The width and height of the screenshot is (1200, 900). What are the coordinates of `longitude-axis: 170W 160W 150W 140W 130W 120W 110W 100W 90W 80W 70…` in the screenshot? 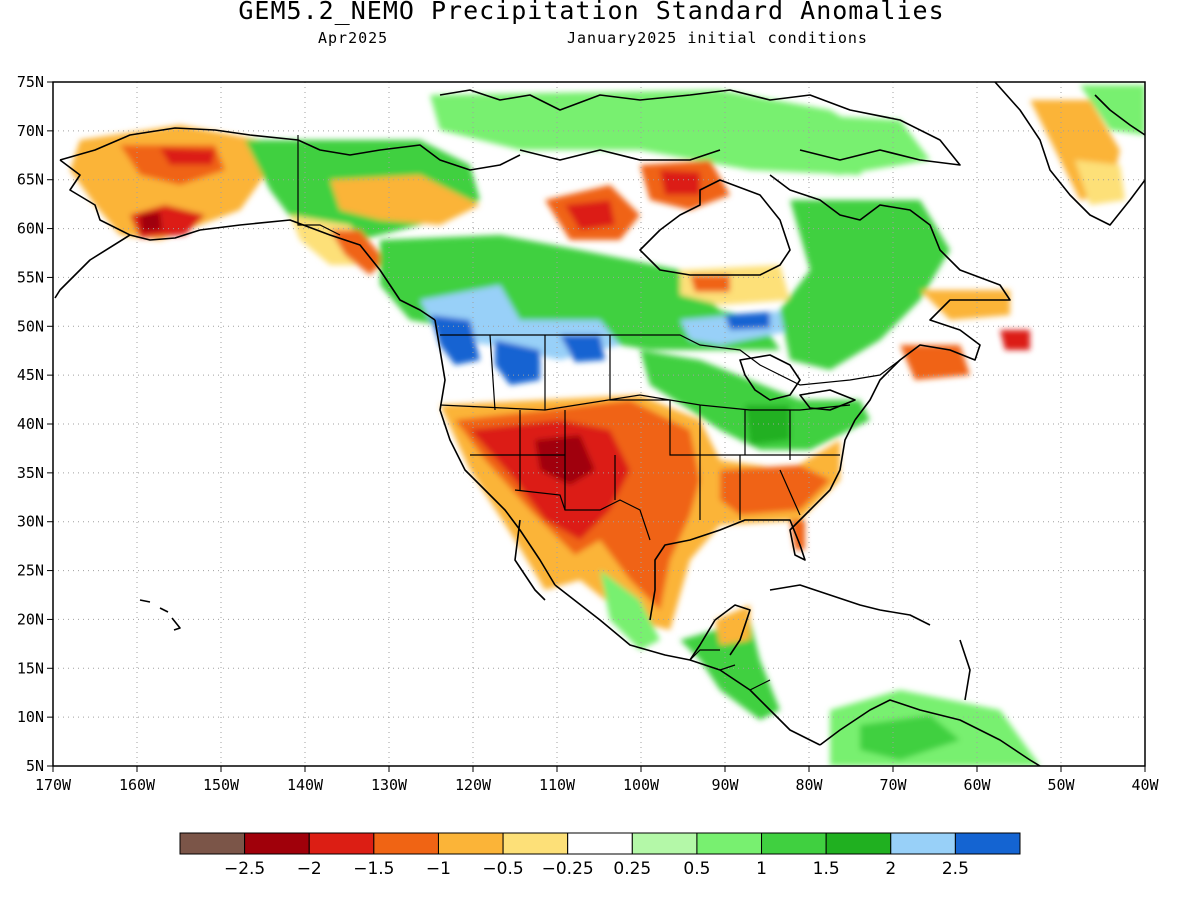 It's located at (597, 780).